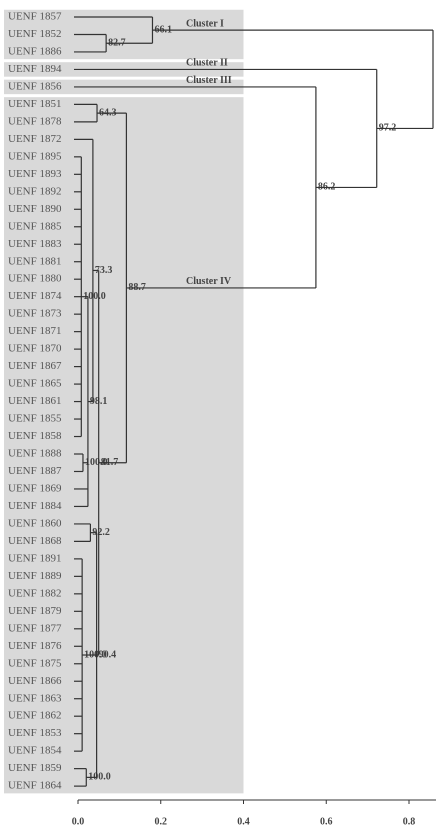 The image size is (436, 832). I want to click on leaf-label: UENF 1880, so click(35, 279).